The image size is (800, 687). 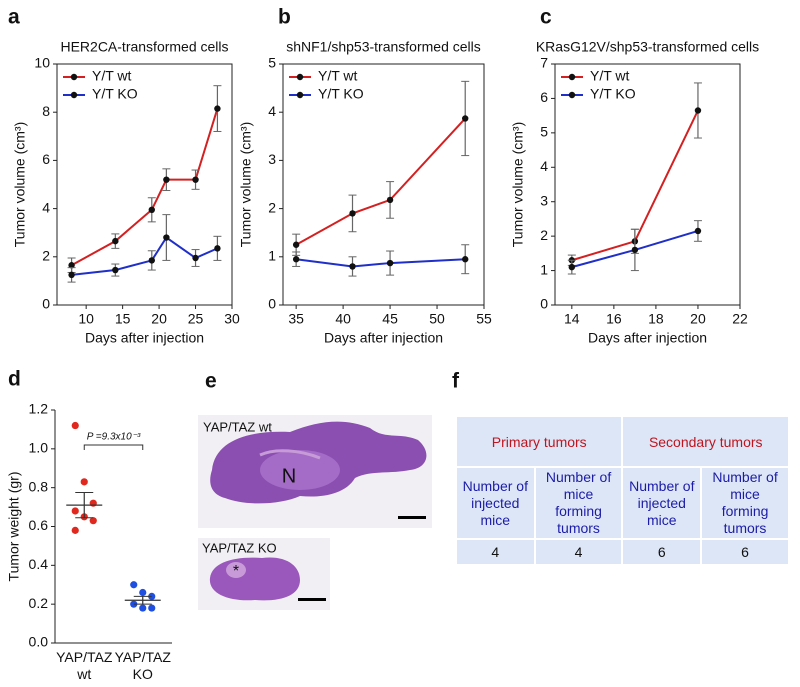 I want to click on table-group: Primary tumors, so click(x=539, y=441).